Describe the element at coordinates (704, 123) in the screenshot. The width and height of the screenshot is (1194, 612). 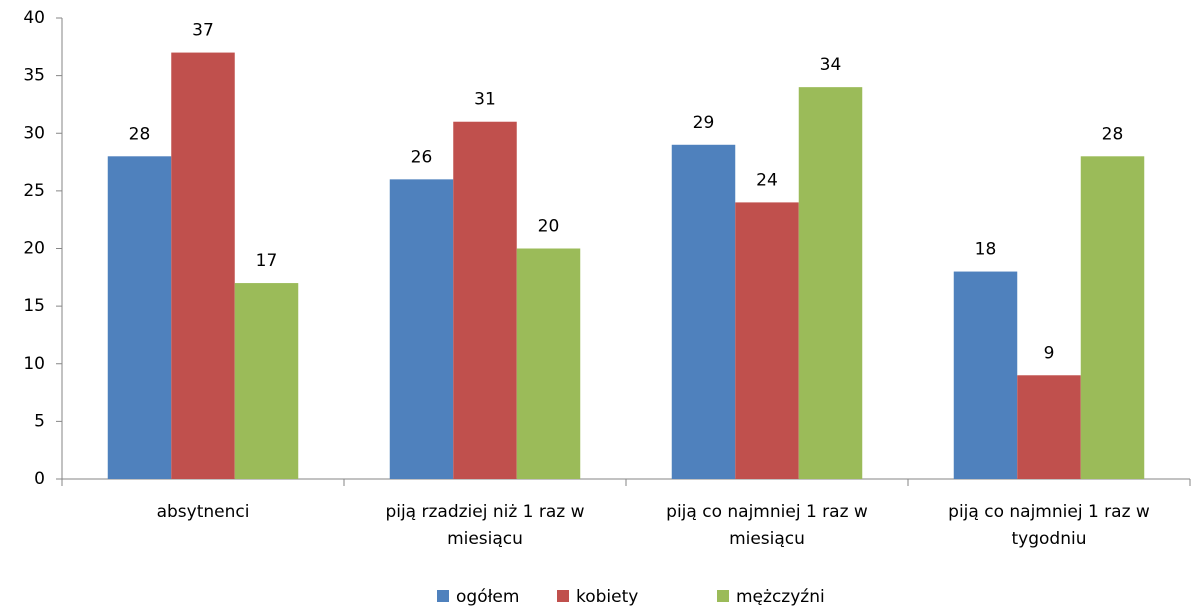
I see `data-label: 29` at that location.